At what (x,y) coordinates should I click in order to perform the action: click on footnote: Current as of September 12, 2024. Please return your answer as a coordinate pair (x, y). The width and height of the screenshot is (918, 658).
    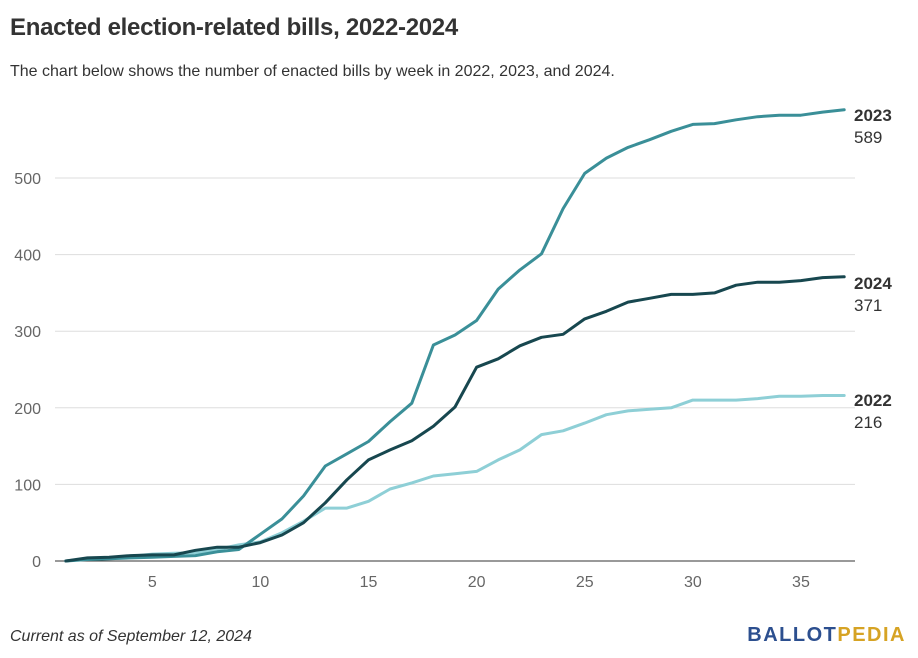
    Looking at the image, I should click on (131, 636).